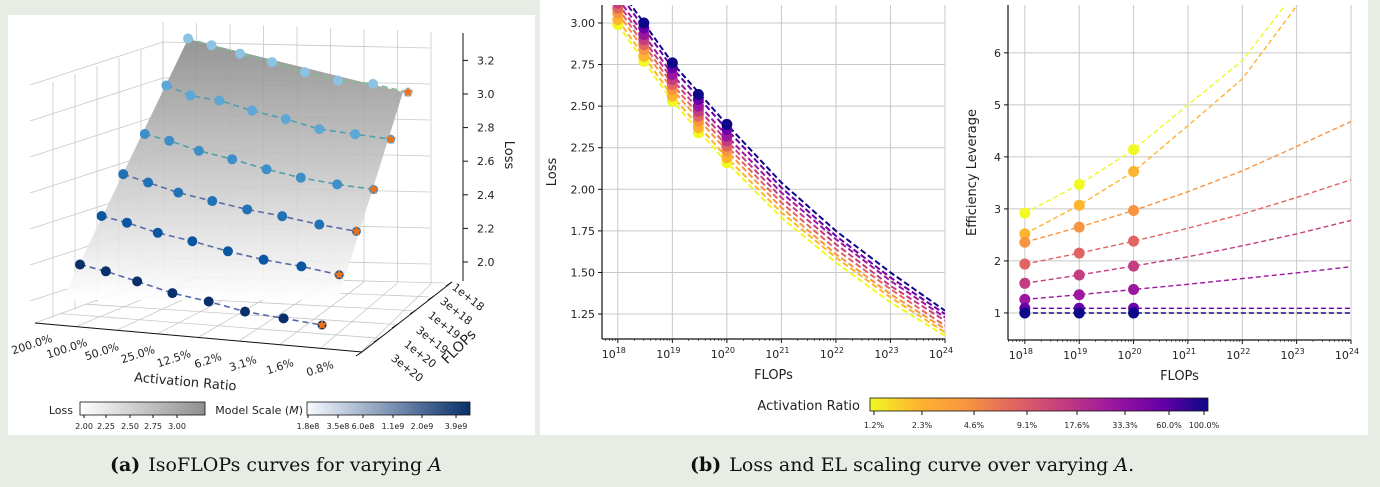 The width and height of the screenshot is (1380, 487). What do you see at coordinates (1238, 354) in the screenshot?
I see `x-tick-label: 1022` at bounding box center [1238, 354].